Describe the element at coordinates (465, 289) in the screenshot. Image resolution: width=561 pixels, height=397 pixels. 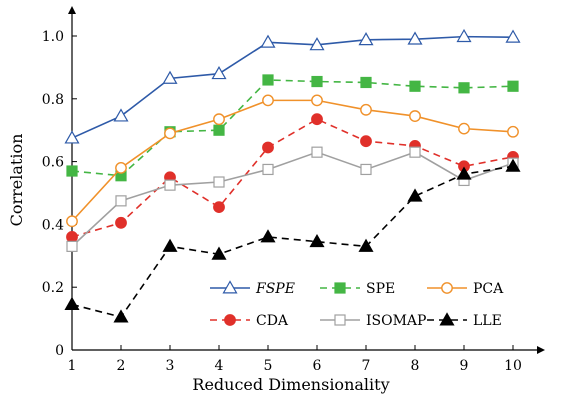
I see `legend-entry-pca: PCA` at that location.